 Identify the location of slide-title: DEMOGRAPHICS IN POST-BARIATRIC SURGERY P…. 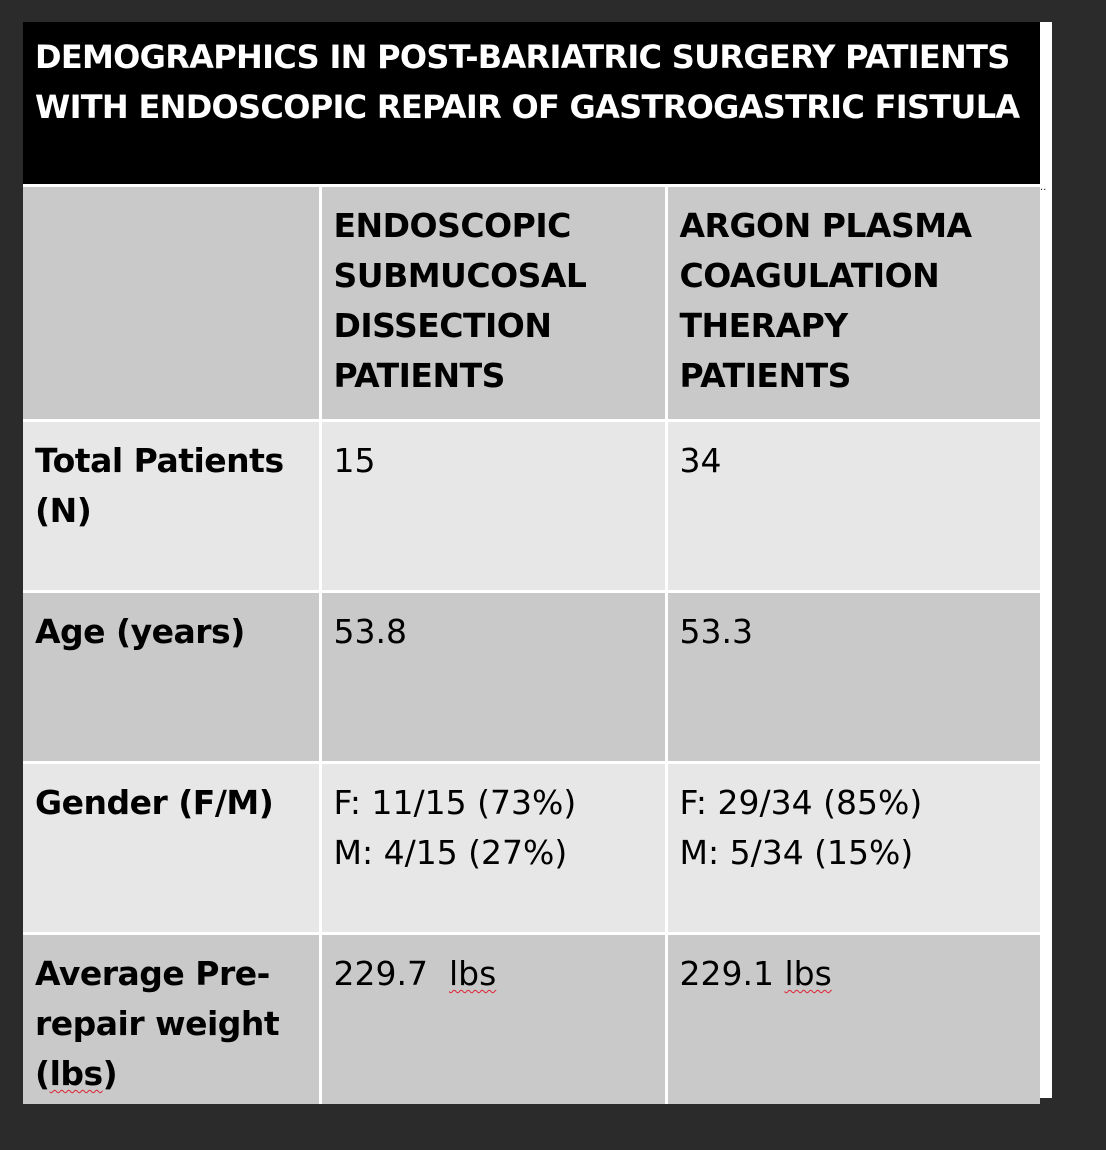
(527, 82).